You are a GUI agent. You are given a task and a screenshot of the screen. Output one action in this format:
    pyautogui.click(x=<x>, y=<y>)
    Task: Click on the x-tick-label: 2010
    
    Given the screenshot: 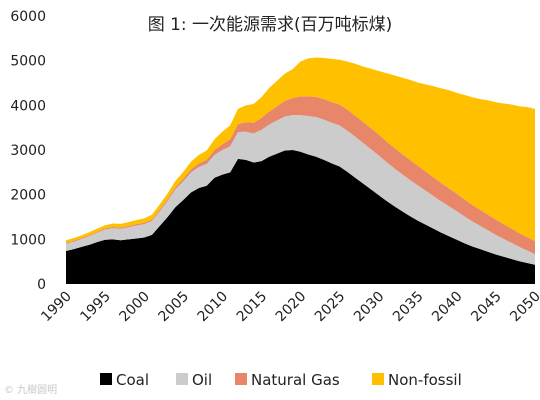 What is the action you would take?
    pyautogui.click(x=213, y=307)
    